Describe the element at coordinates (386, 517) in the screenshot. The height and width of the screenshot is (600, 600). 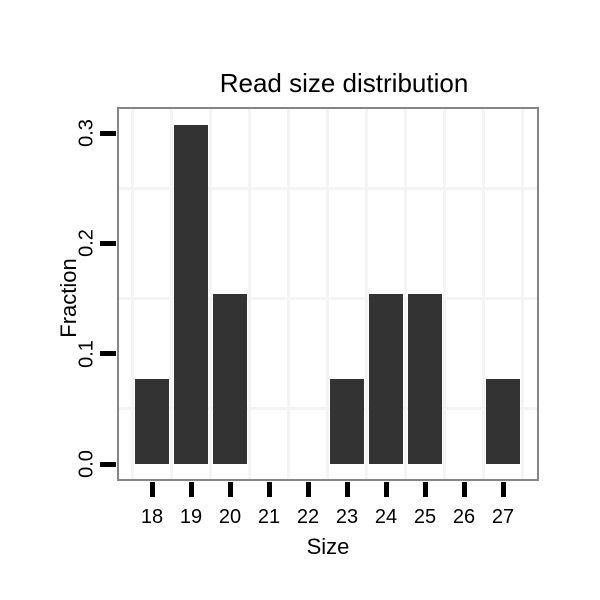
I see `x-tick-label: 24` at that location.